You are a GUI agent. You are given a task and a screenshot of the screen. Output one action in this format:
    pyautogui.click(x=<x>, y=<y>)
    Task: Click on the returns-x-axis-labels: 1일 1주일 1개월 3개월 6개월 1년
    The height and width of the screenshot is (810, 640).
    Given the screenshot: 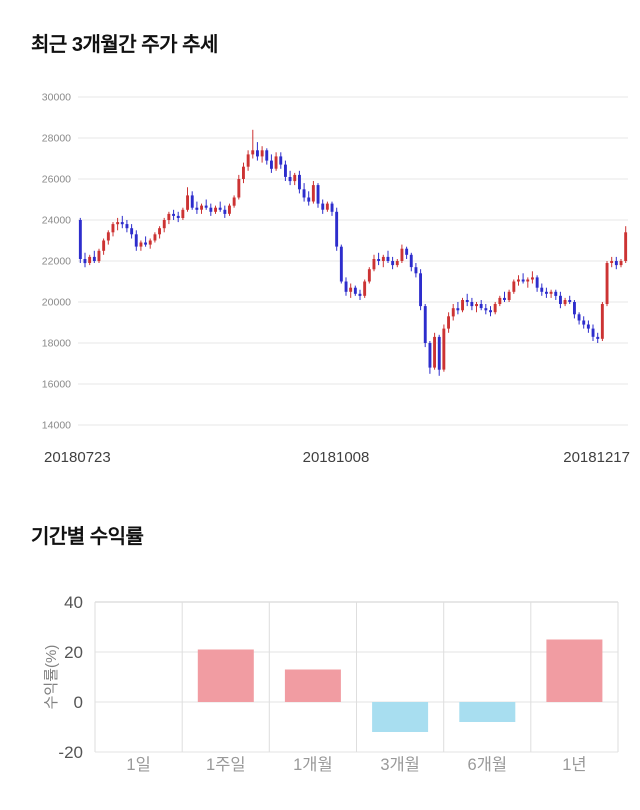 What is the action you would take?
    pyautogui.click(x=356, y=764)
    